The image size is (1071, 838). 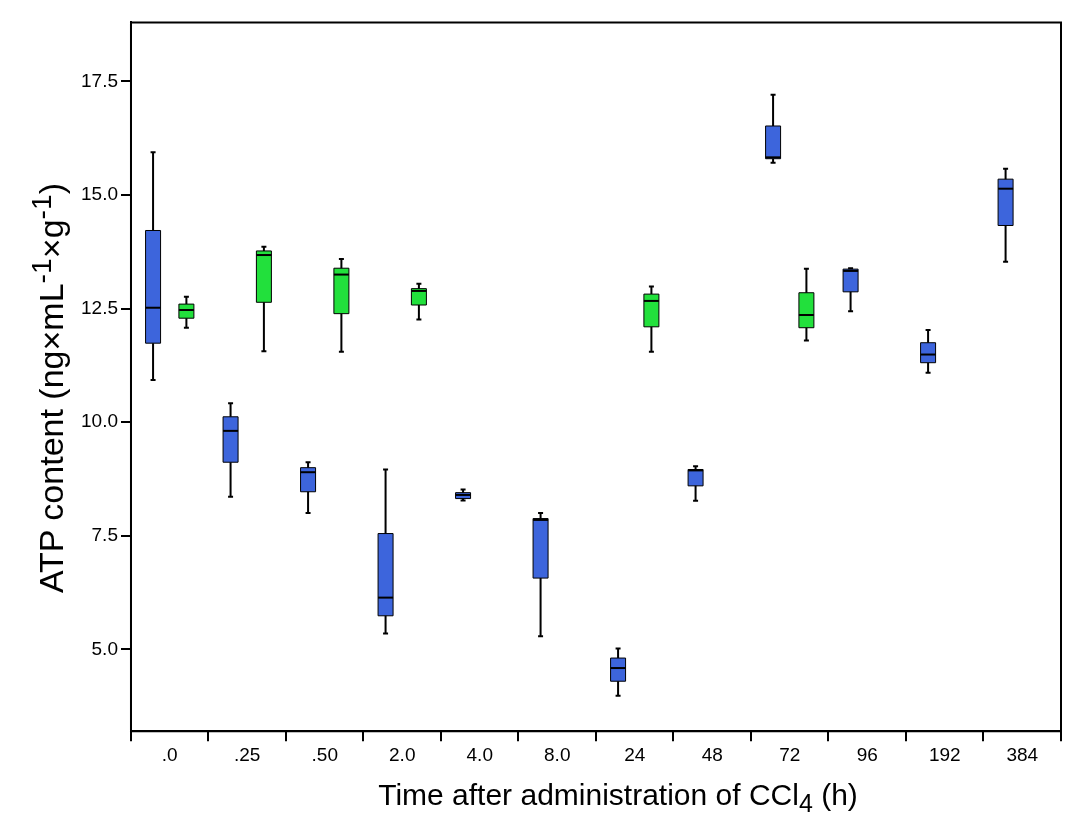 What do you see at coordinates (169, 754) in the screenshot?
I see `x-tick-label: .0` at bounding box center [169, 754].